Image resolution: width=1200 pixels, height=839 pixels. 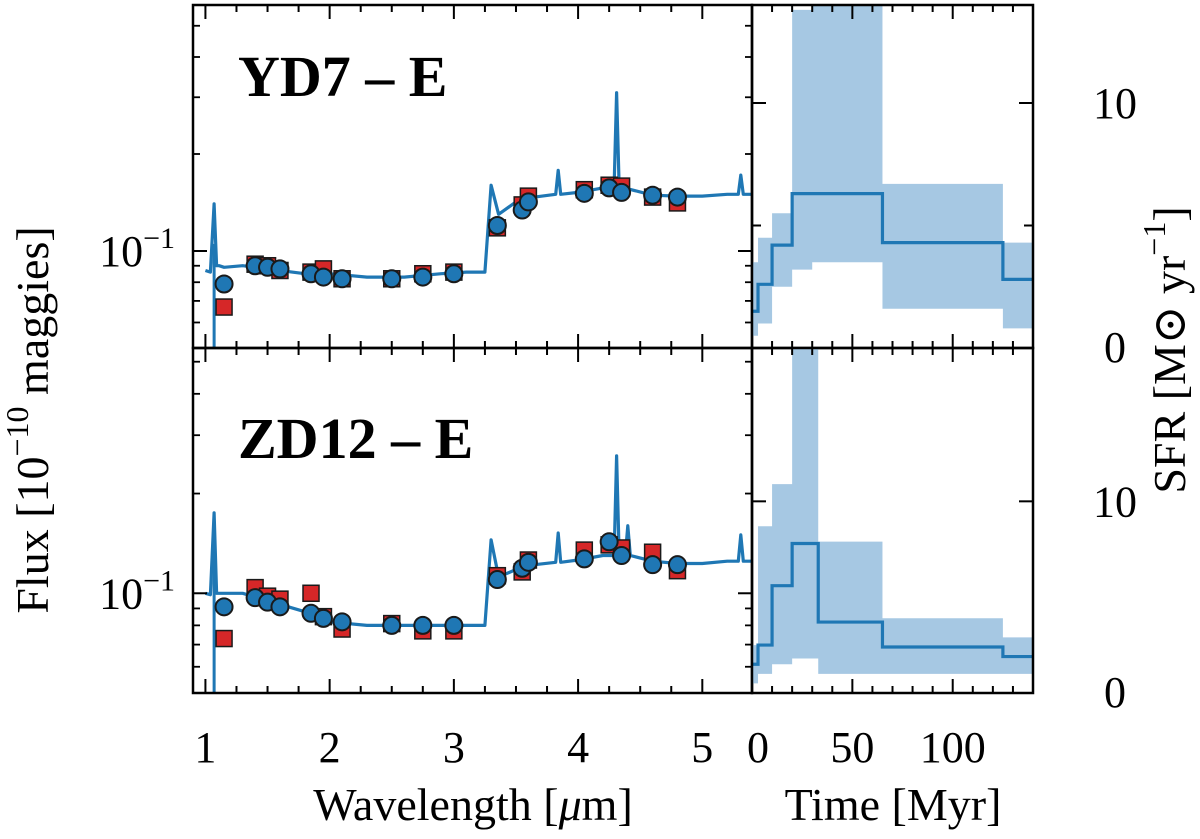 What do you see at coordinates (330, 747) in the screenshot?
I see `x-tick-label: 2` at bounding box center [330, 747].